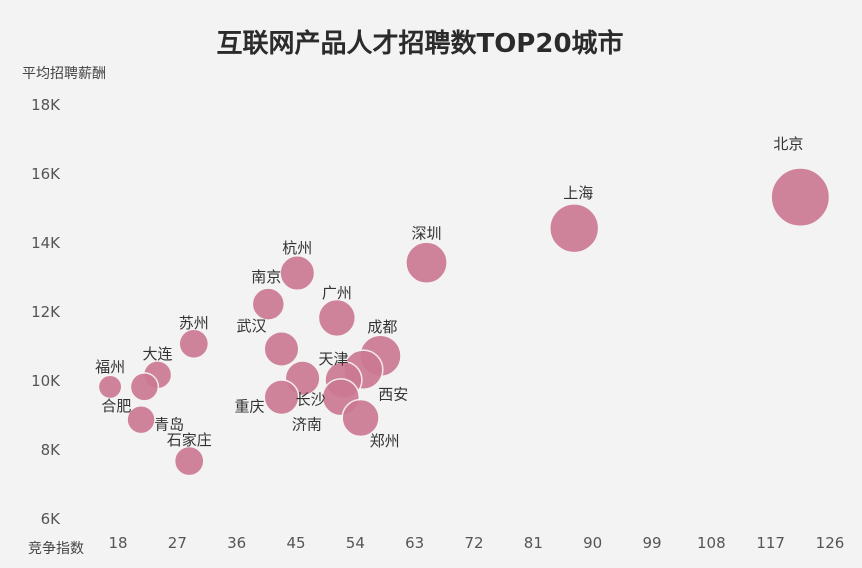 This screenshot has width=862, height=568. I want to click on x-tick-label: 27, so click(177, 543).